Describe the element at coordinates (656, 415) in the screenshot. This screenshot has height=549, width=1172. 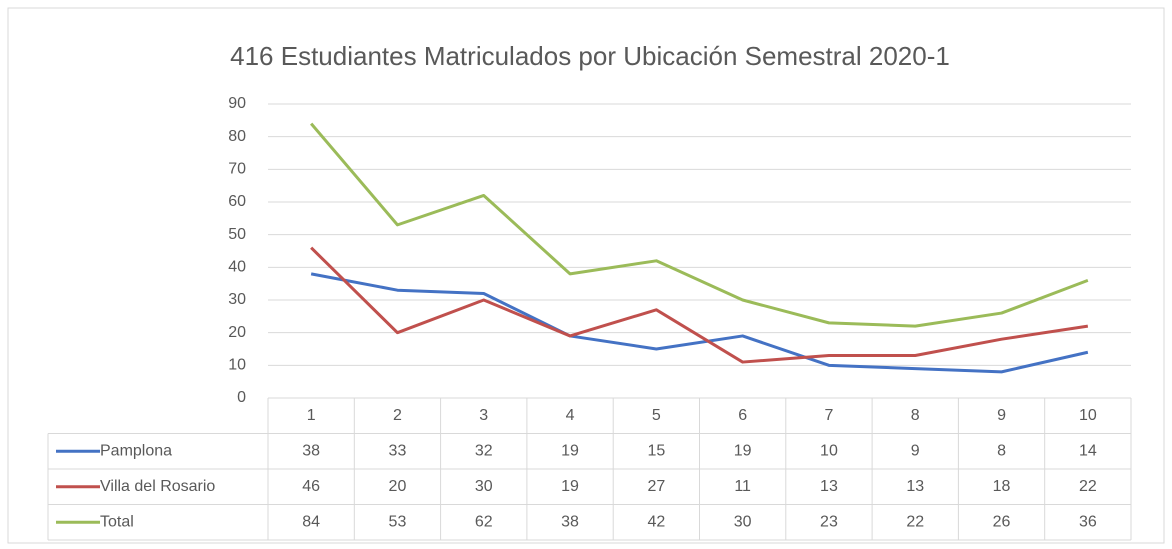
I see `x-tick-label: 5` at that location.